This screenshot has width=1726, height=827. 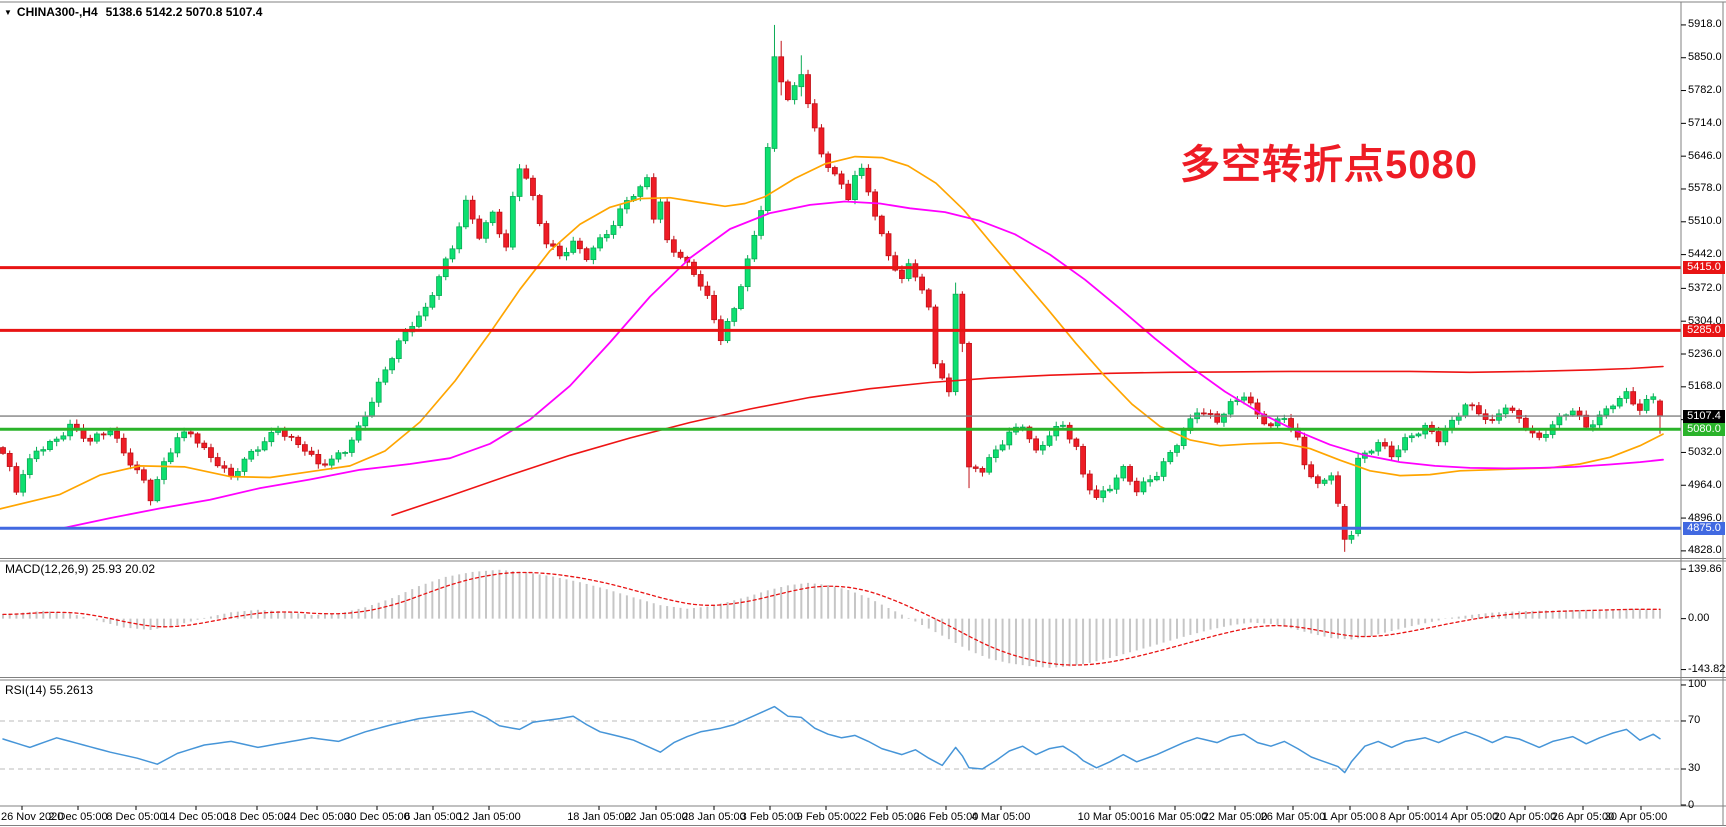 What do you see at coordinates (831, 618) in the screenshot?
I see `macd-layer` at bounding box center [831, 618].